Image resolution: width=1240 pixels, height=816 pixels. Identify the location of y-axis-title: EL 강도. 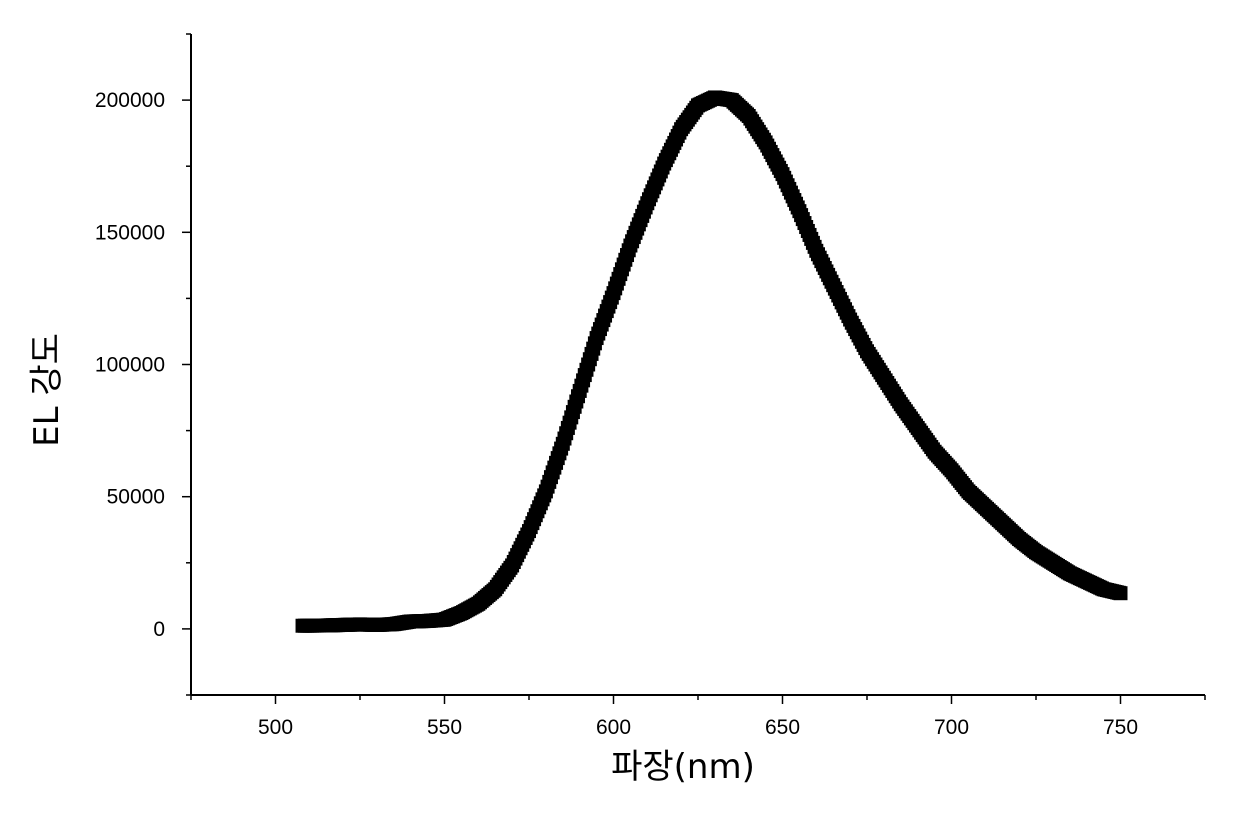
(47, 390).